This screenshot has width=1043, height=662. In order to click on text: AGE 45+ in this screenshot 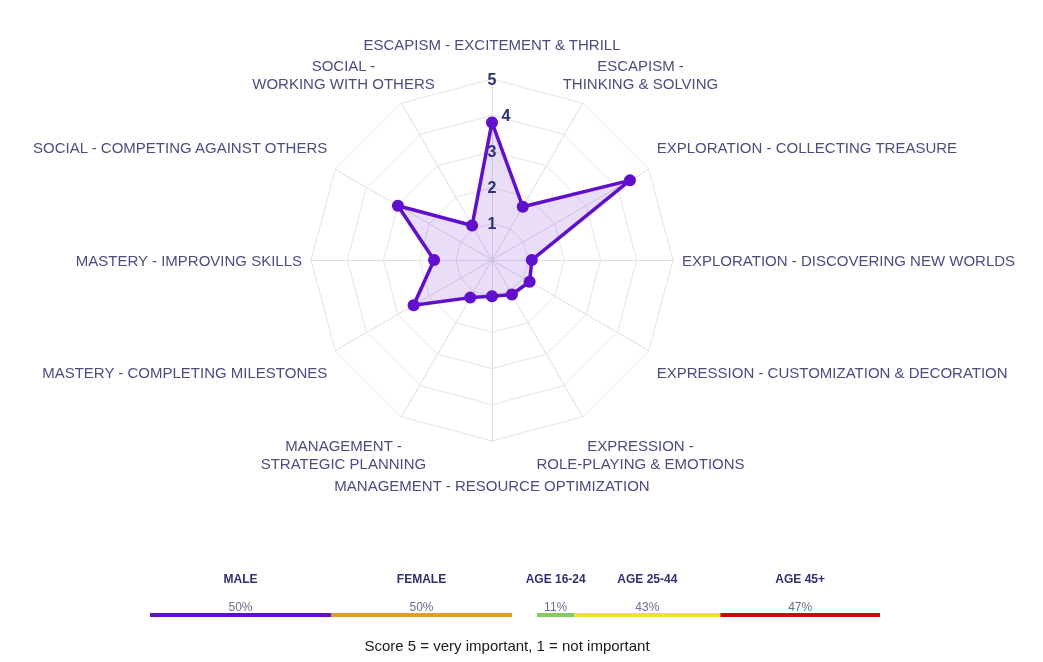, I will do `click(800, 579)`.